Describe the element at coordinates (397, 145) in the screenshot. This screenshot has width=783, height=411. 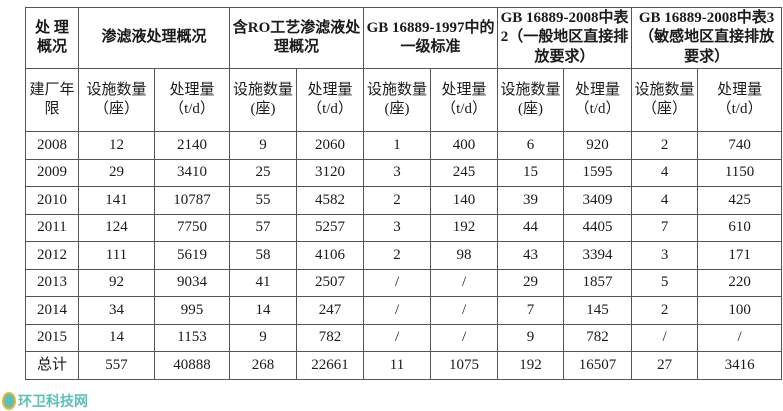
I see `table-cell: 1` at that location.